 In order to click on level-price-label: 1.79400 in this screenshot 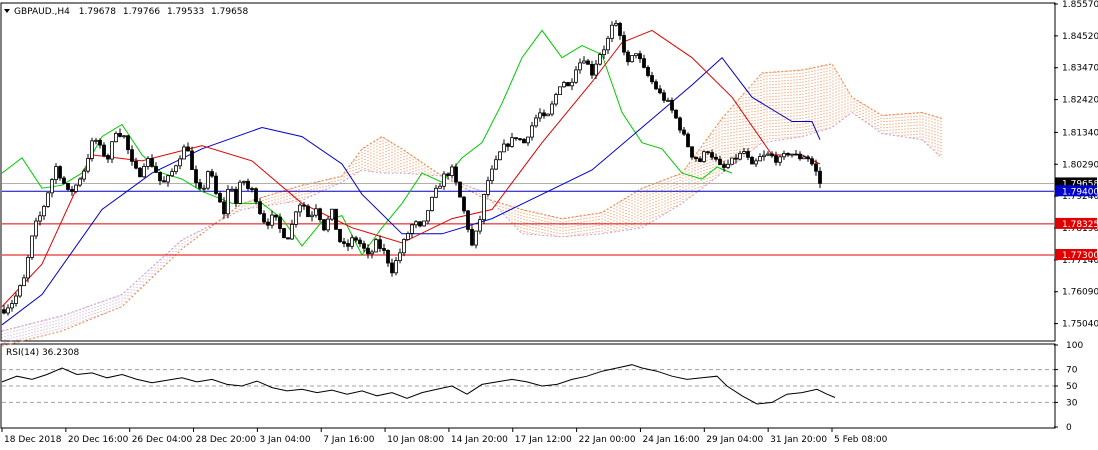, I will do `click(1080, 192)`.